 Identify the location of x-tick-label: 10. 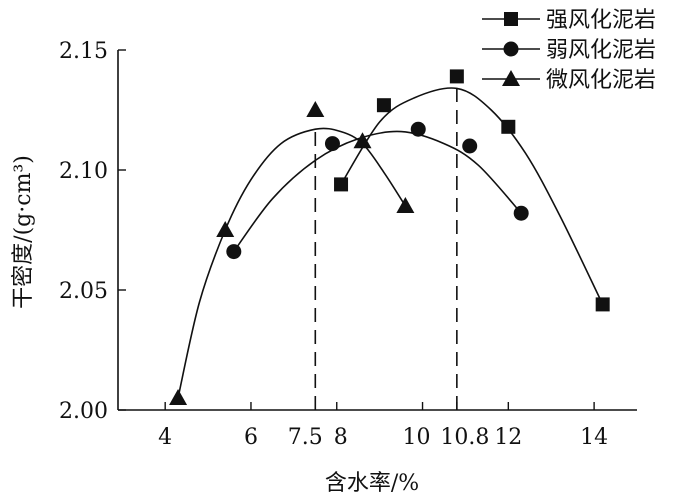
(417, 437).